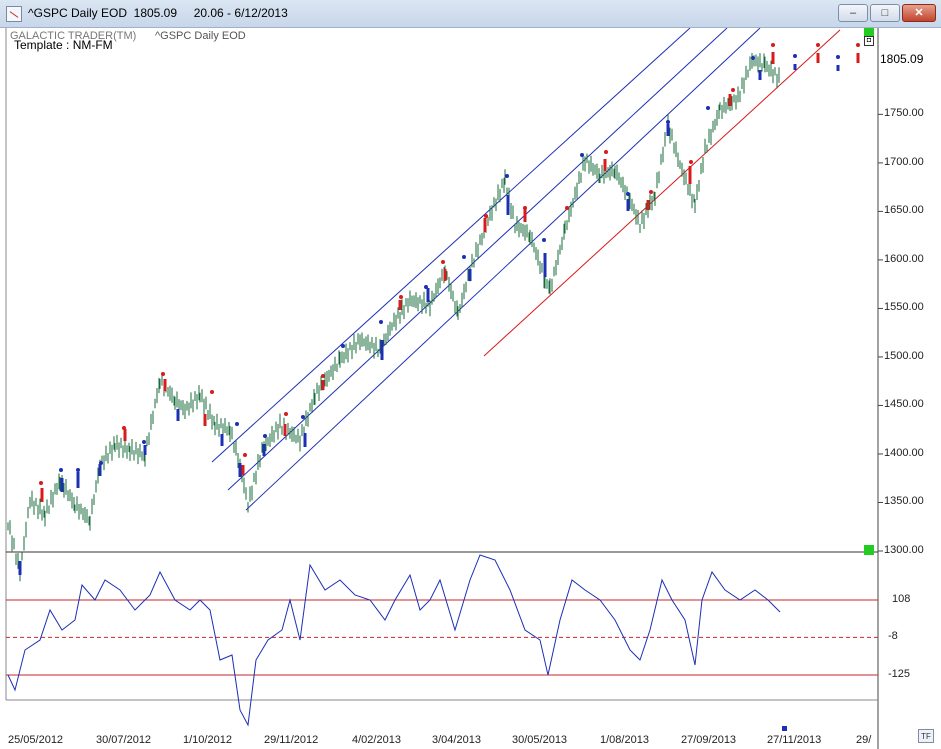 The height and width of the screenshot is (749, 941). What do you see at coordinates (784, 728) in the screenshot?
I see `scroll-position-marker` at bounding box center [784, 728].